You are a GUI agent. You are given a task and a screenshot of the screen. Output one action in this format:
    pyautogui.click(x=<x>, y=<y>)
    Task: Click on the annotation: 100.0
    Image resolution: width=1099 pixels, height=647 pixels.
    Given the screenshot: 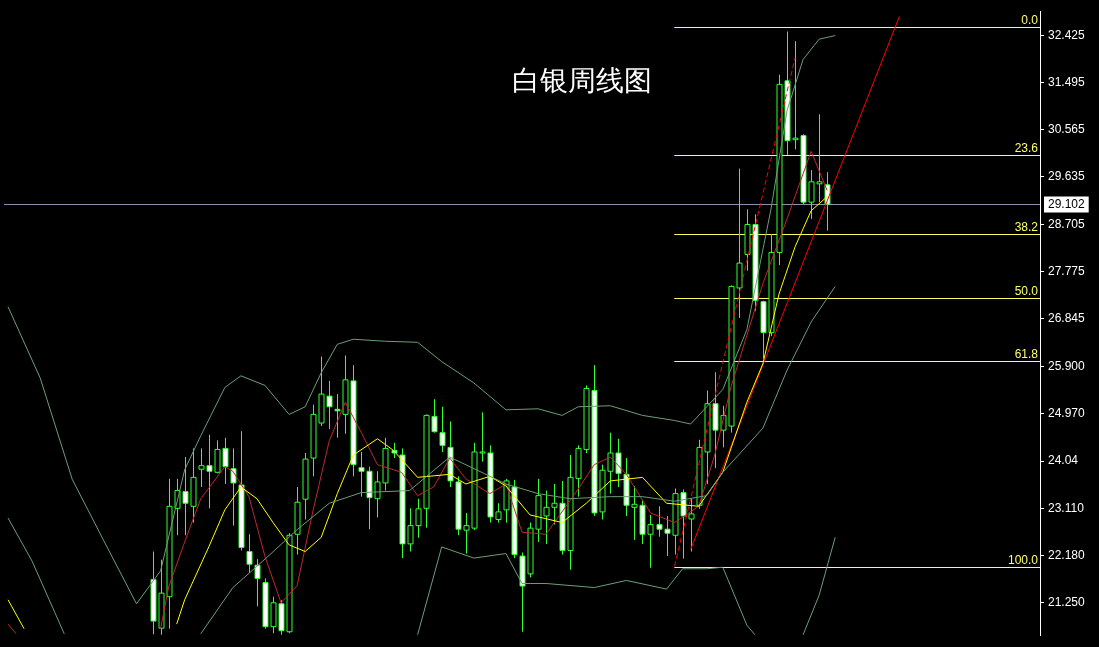 What is the action you would take?
    pyautogui.click(x=1023, y=559)
    